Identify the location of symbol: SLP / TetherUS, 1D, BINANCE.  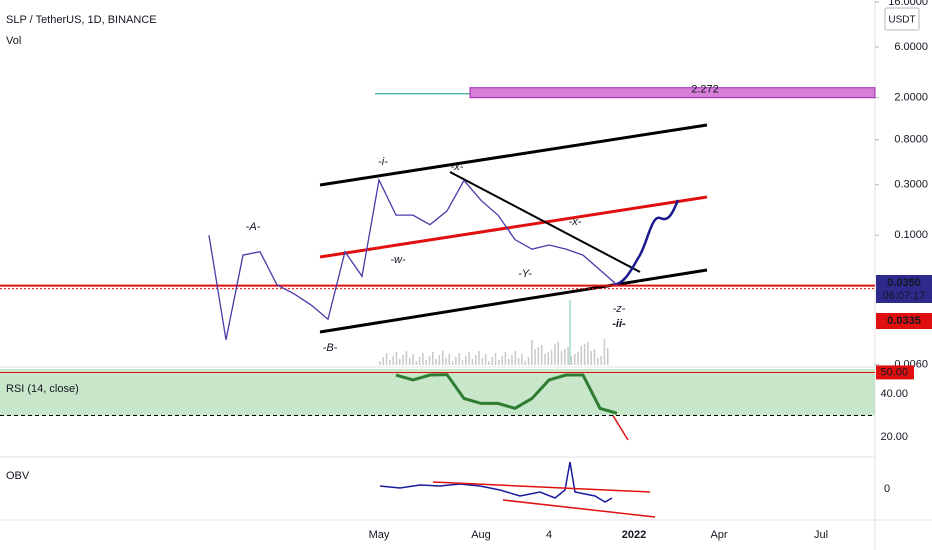
(81, 20).